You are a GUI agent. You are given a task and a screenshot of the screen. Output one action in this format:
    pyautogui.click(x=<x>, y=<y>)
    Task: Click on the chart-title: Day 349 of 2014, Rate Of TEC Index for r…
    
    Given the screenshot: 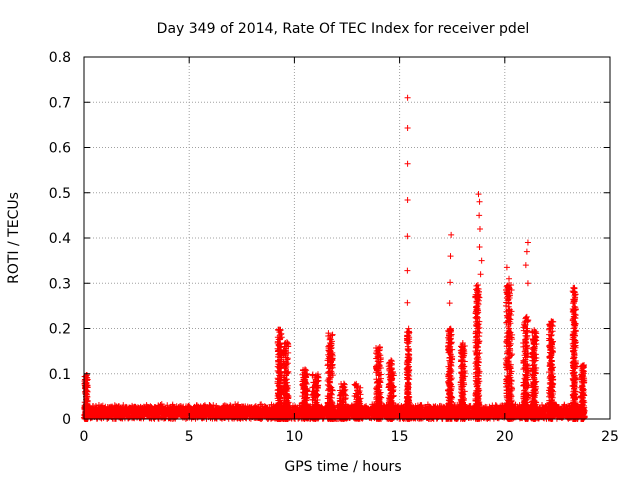 What is the action you would take?
    pyautogui.click(x=343, y=29)
    